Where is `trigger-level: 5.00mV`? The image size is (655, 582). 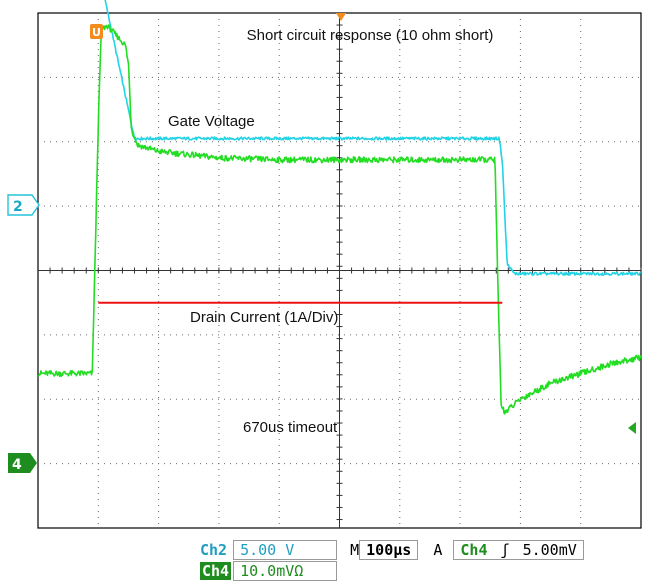 trigger-level: 5.00mV is located at coordinates (549, 550).